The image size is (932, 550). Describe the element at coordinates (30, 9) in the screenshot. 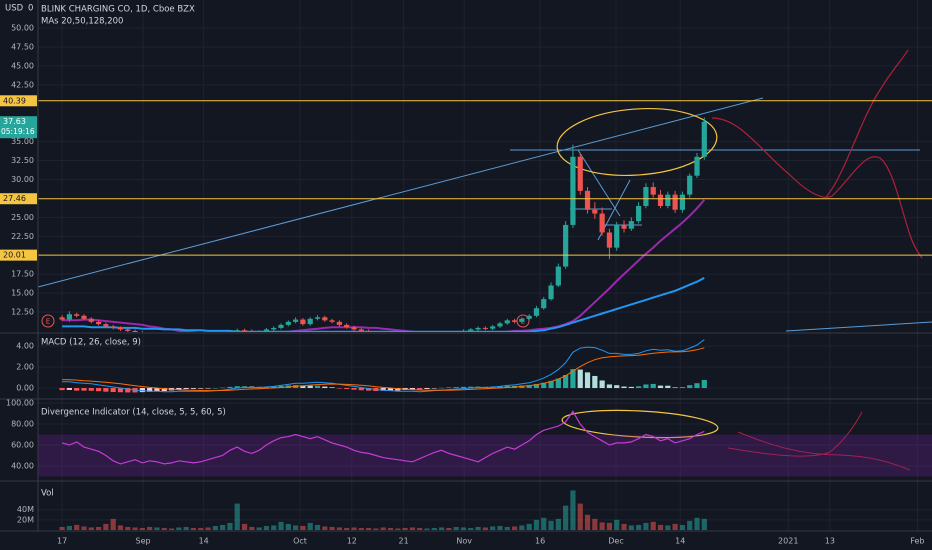

I see `badge: 0` at that location.